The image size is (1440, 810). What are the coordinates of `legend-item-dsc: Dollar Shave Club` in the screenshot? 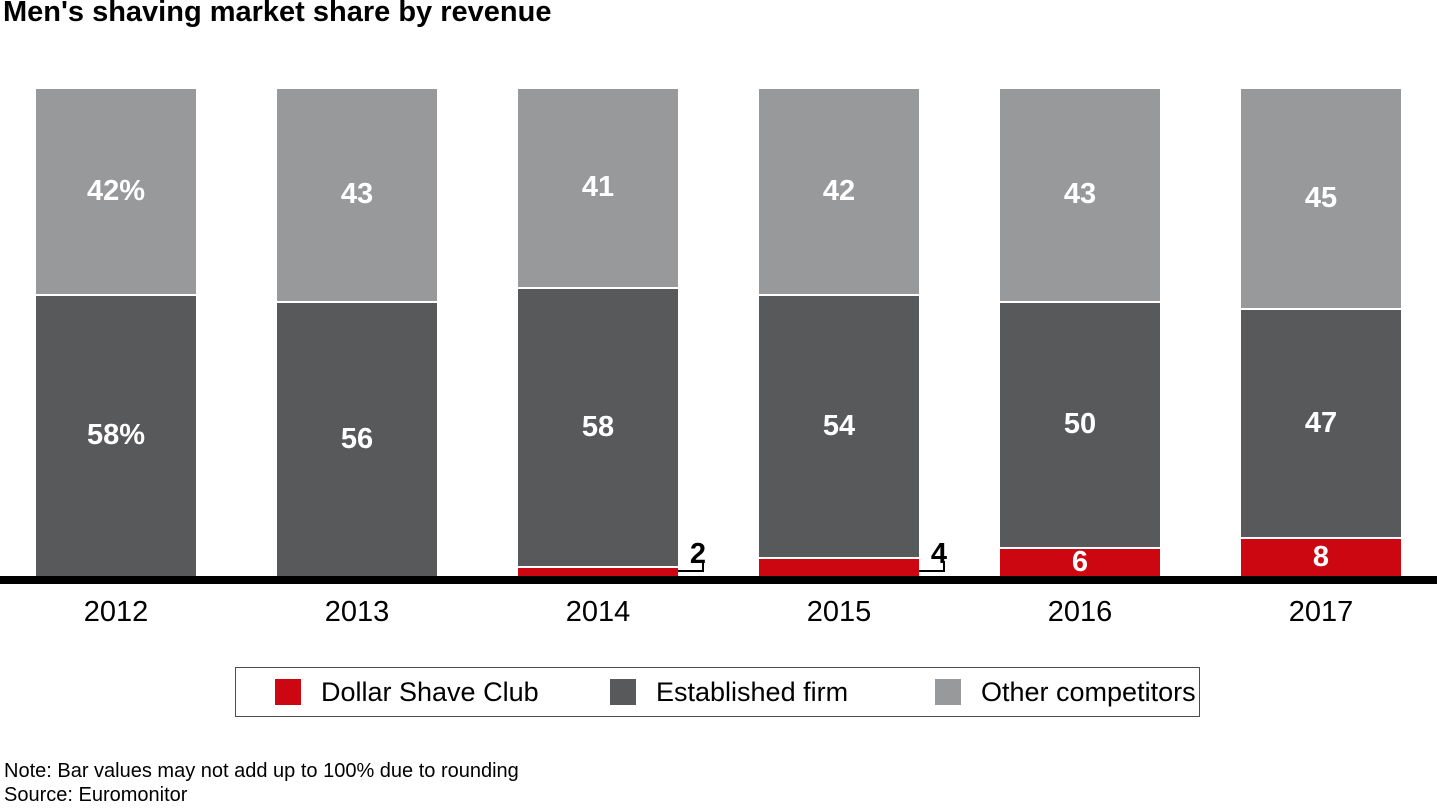 It's located at (407, 692).